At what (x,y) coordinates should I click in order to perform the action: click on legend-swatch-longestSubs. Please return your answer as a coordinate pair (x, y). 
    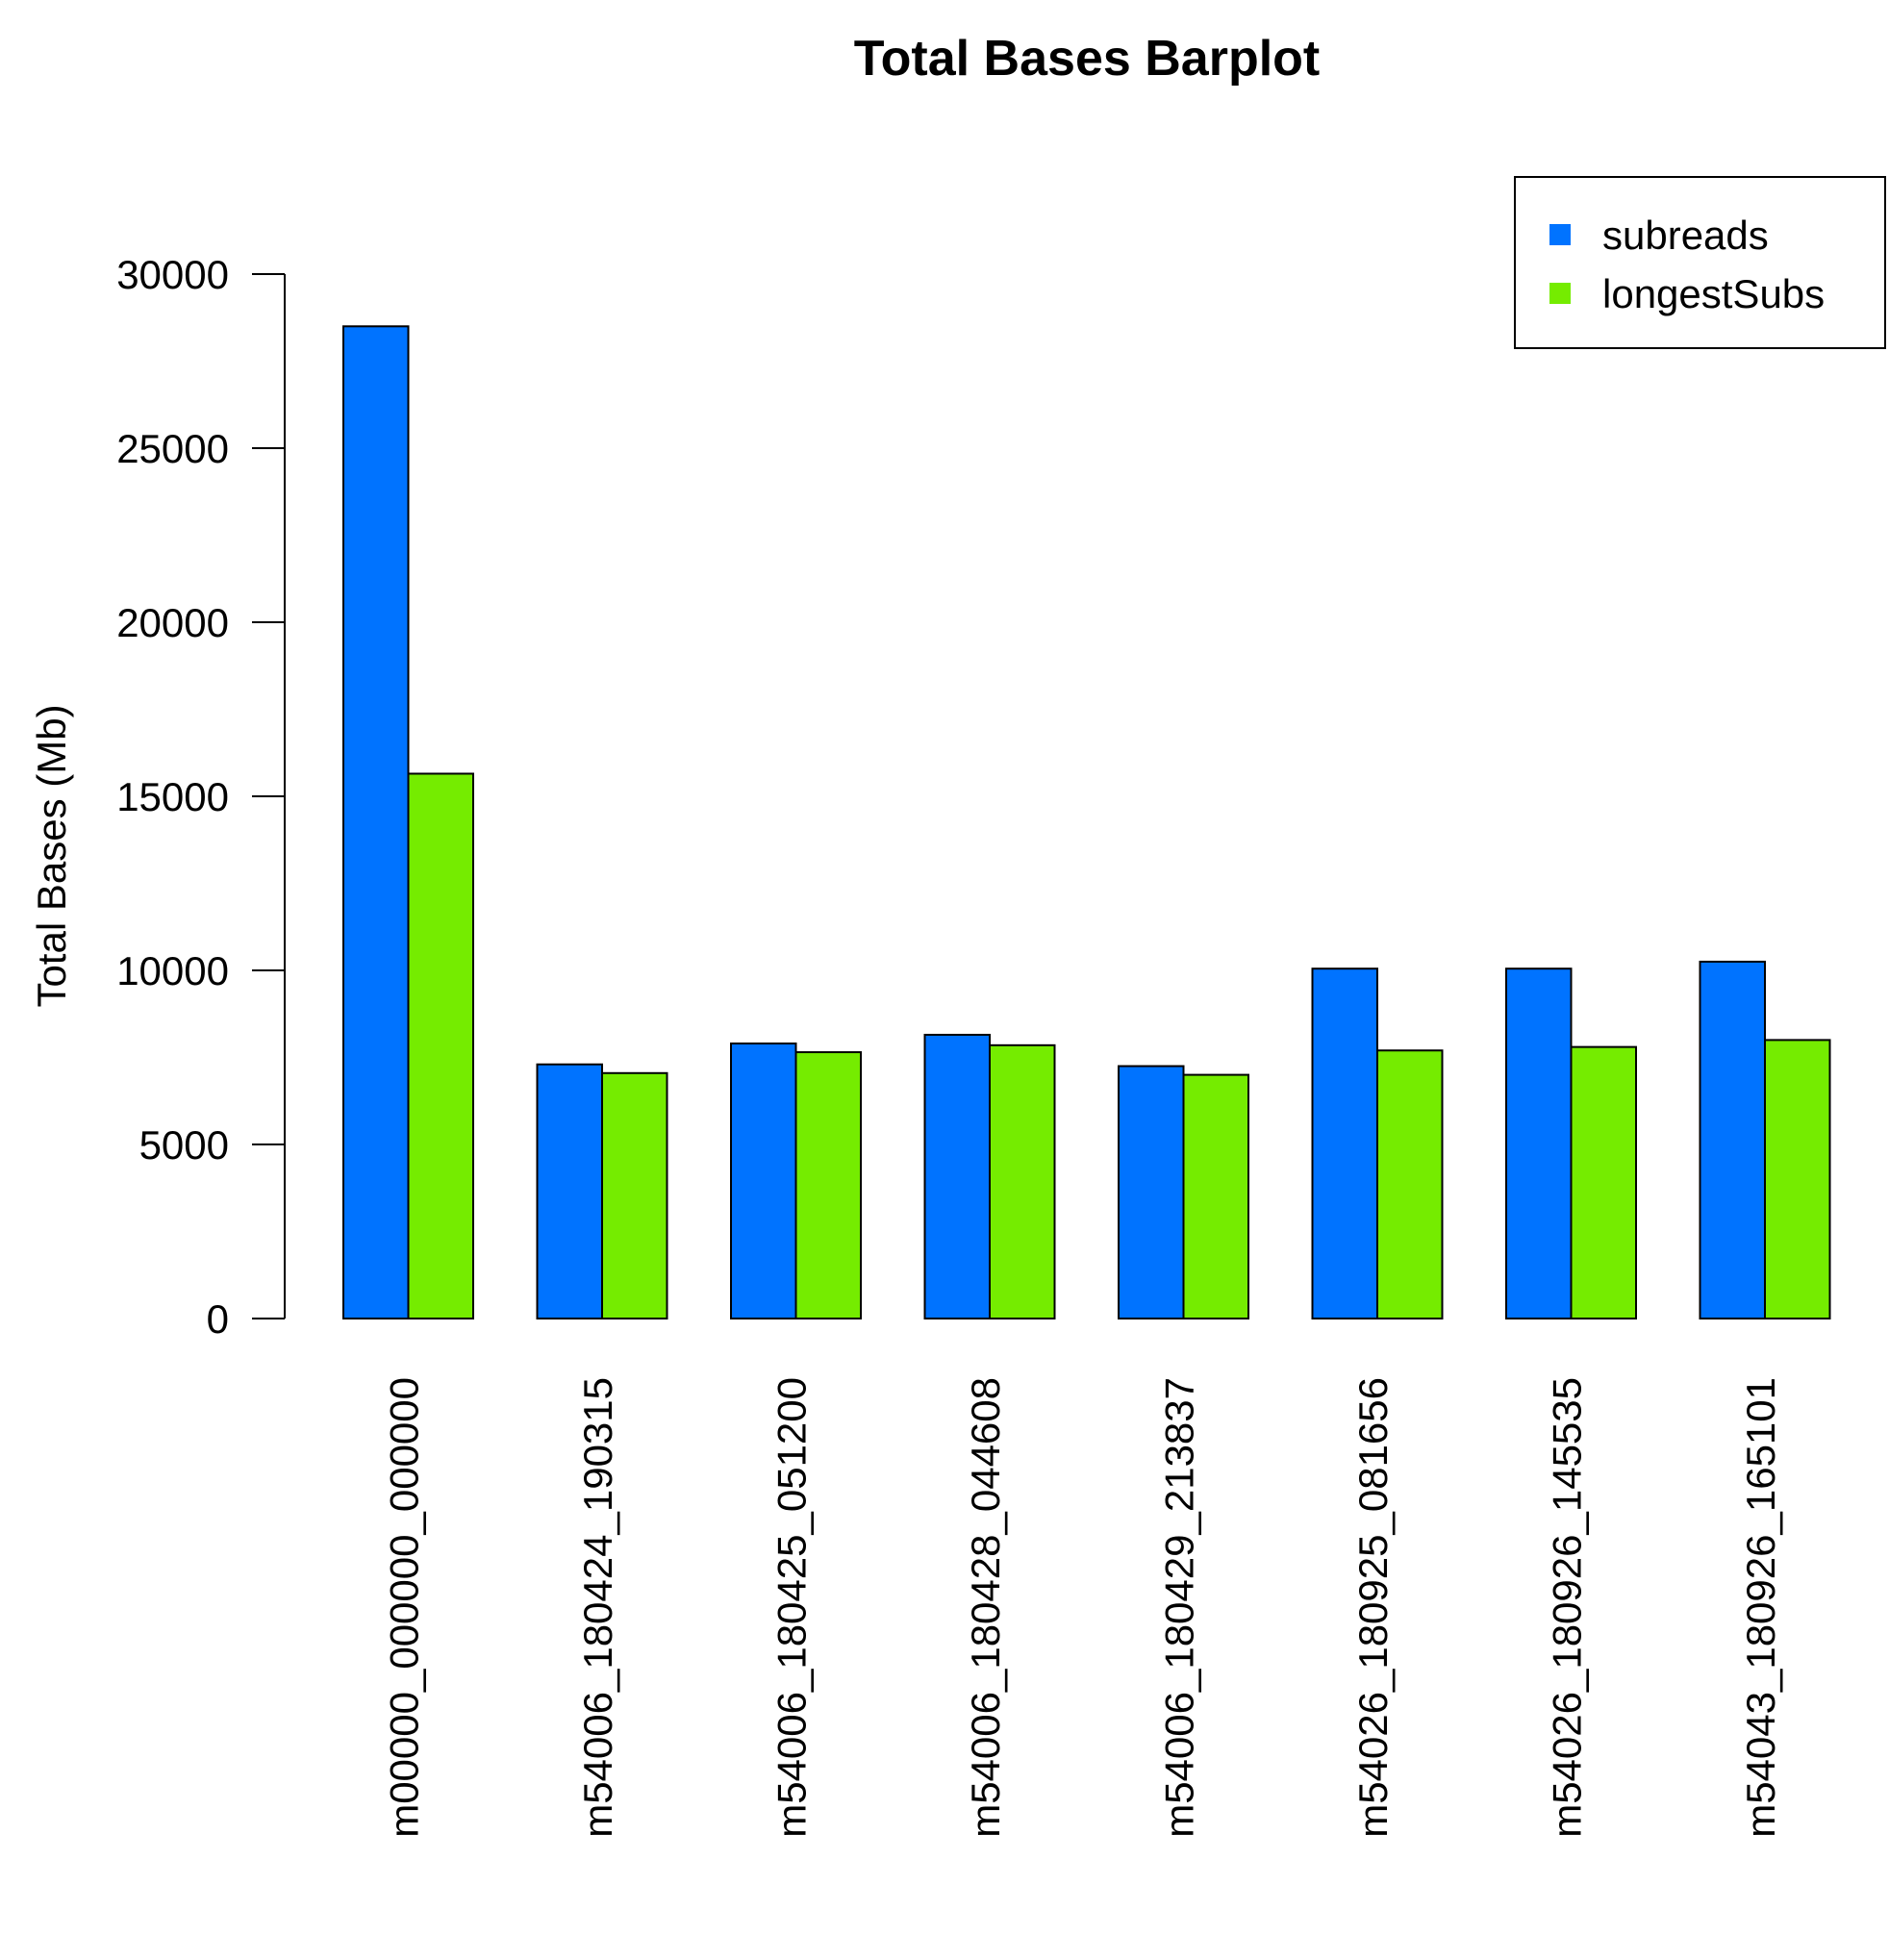
    Looking at the image, I should click on (1560, 293).